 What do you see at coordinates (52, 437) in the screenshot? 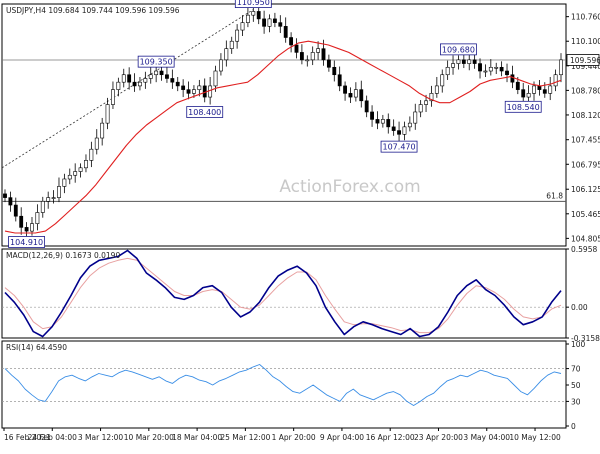
I see `x-axis-tick-label: 24 Feb 04:00` at bounding box center [52, 437].